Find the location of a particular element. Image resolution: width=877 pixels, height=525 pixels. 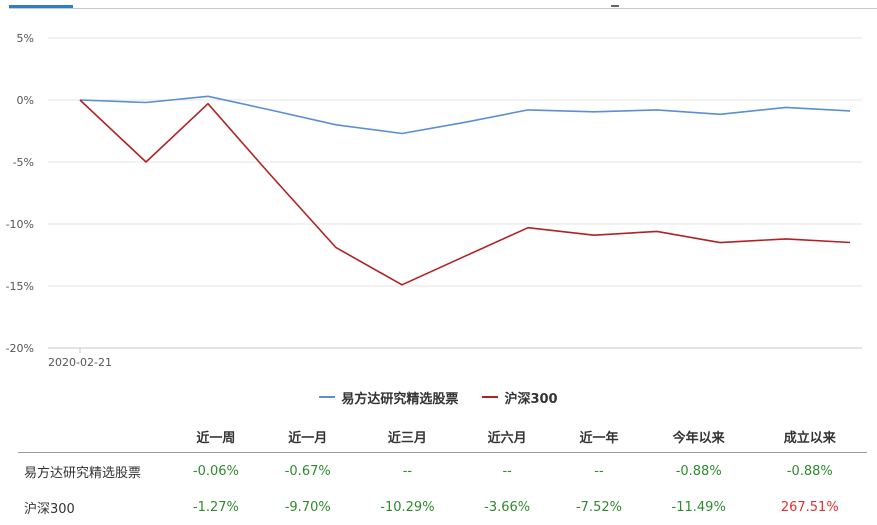

fund-name-cell: 易方达研究精选股票 is located at coordinates (94, 471).